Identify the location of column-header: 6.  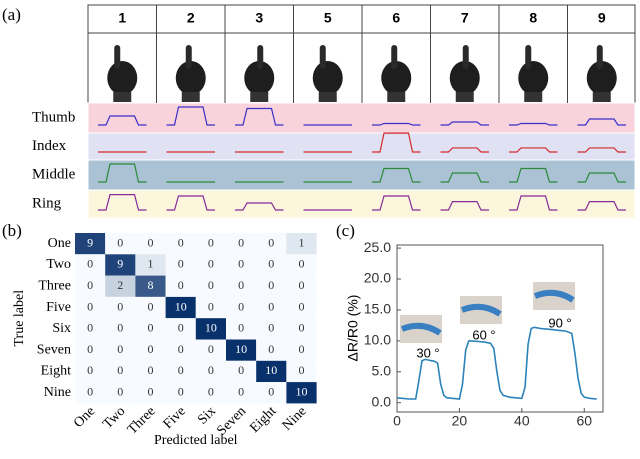
(396, 18).